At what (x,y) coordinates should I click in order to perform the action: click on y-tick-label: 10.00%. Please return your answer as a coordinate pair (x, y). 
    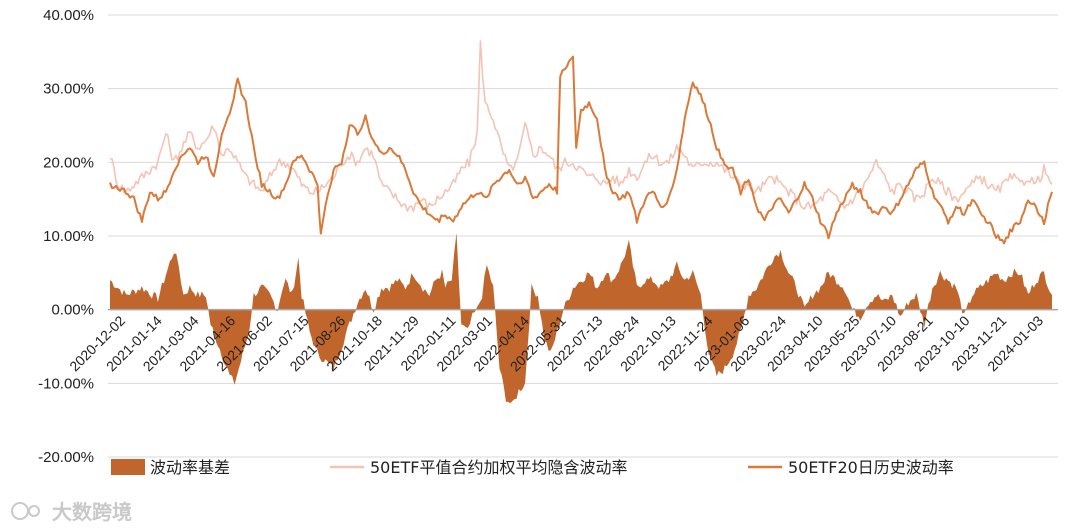
    Looking at the image, I should click on (68, 236).